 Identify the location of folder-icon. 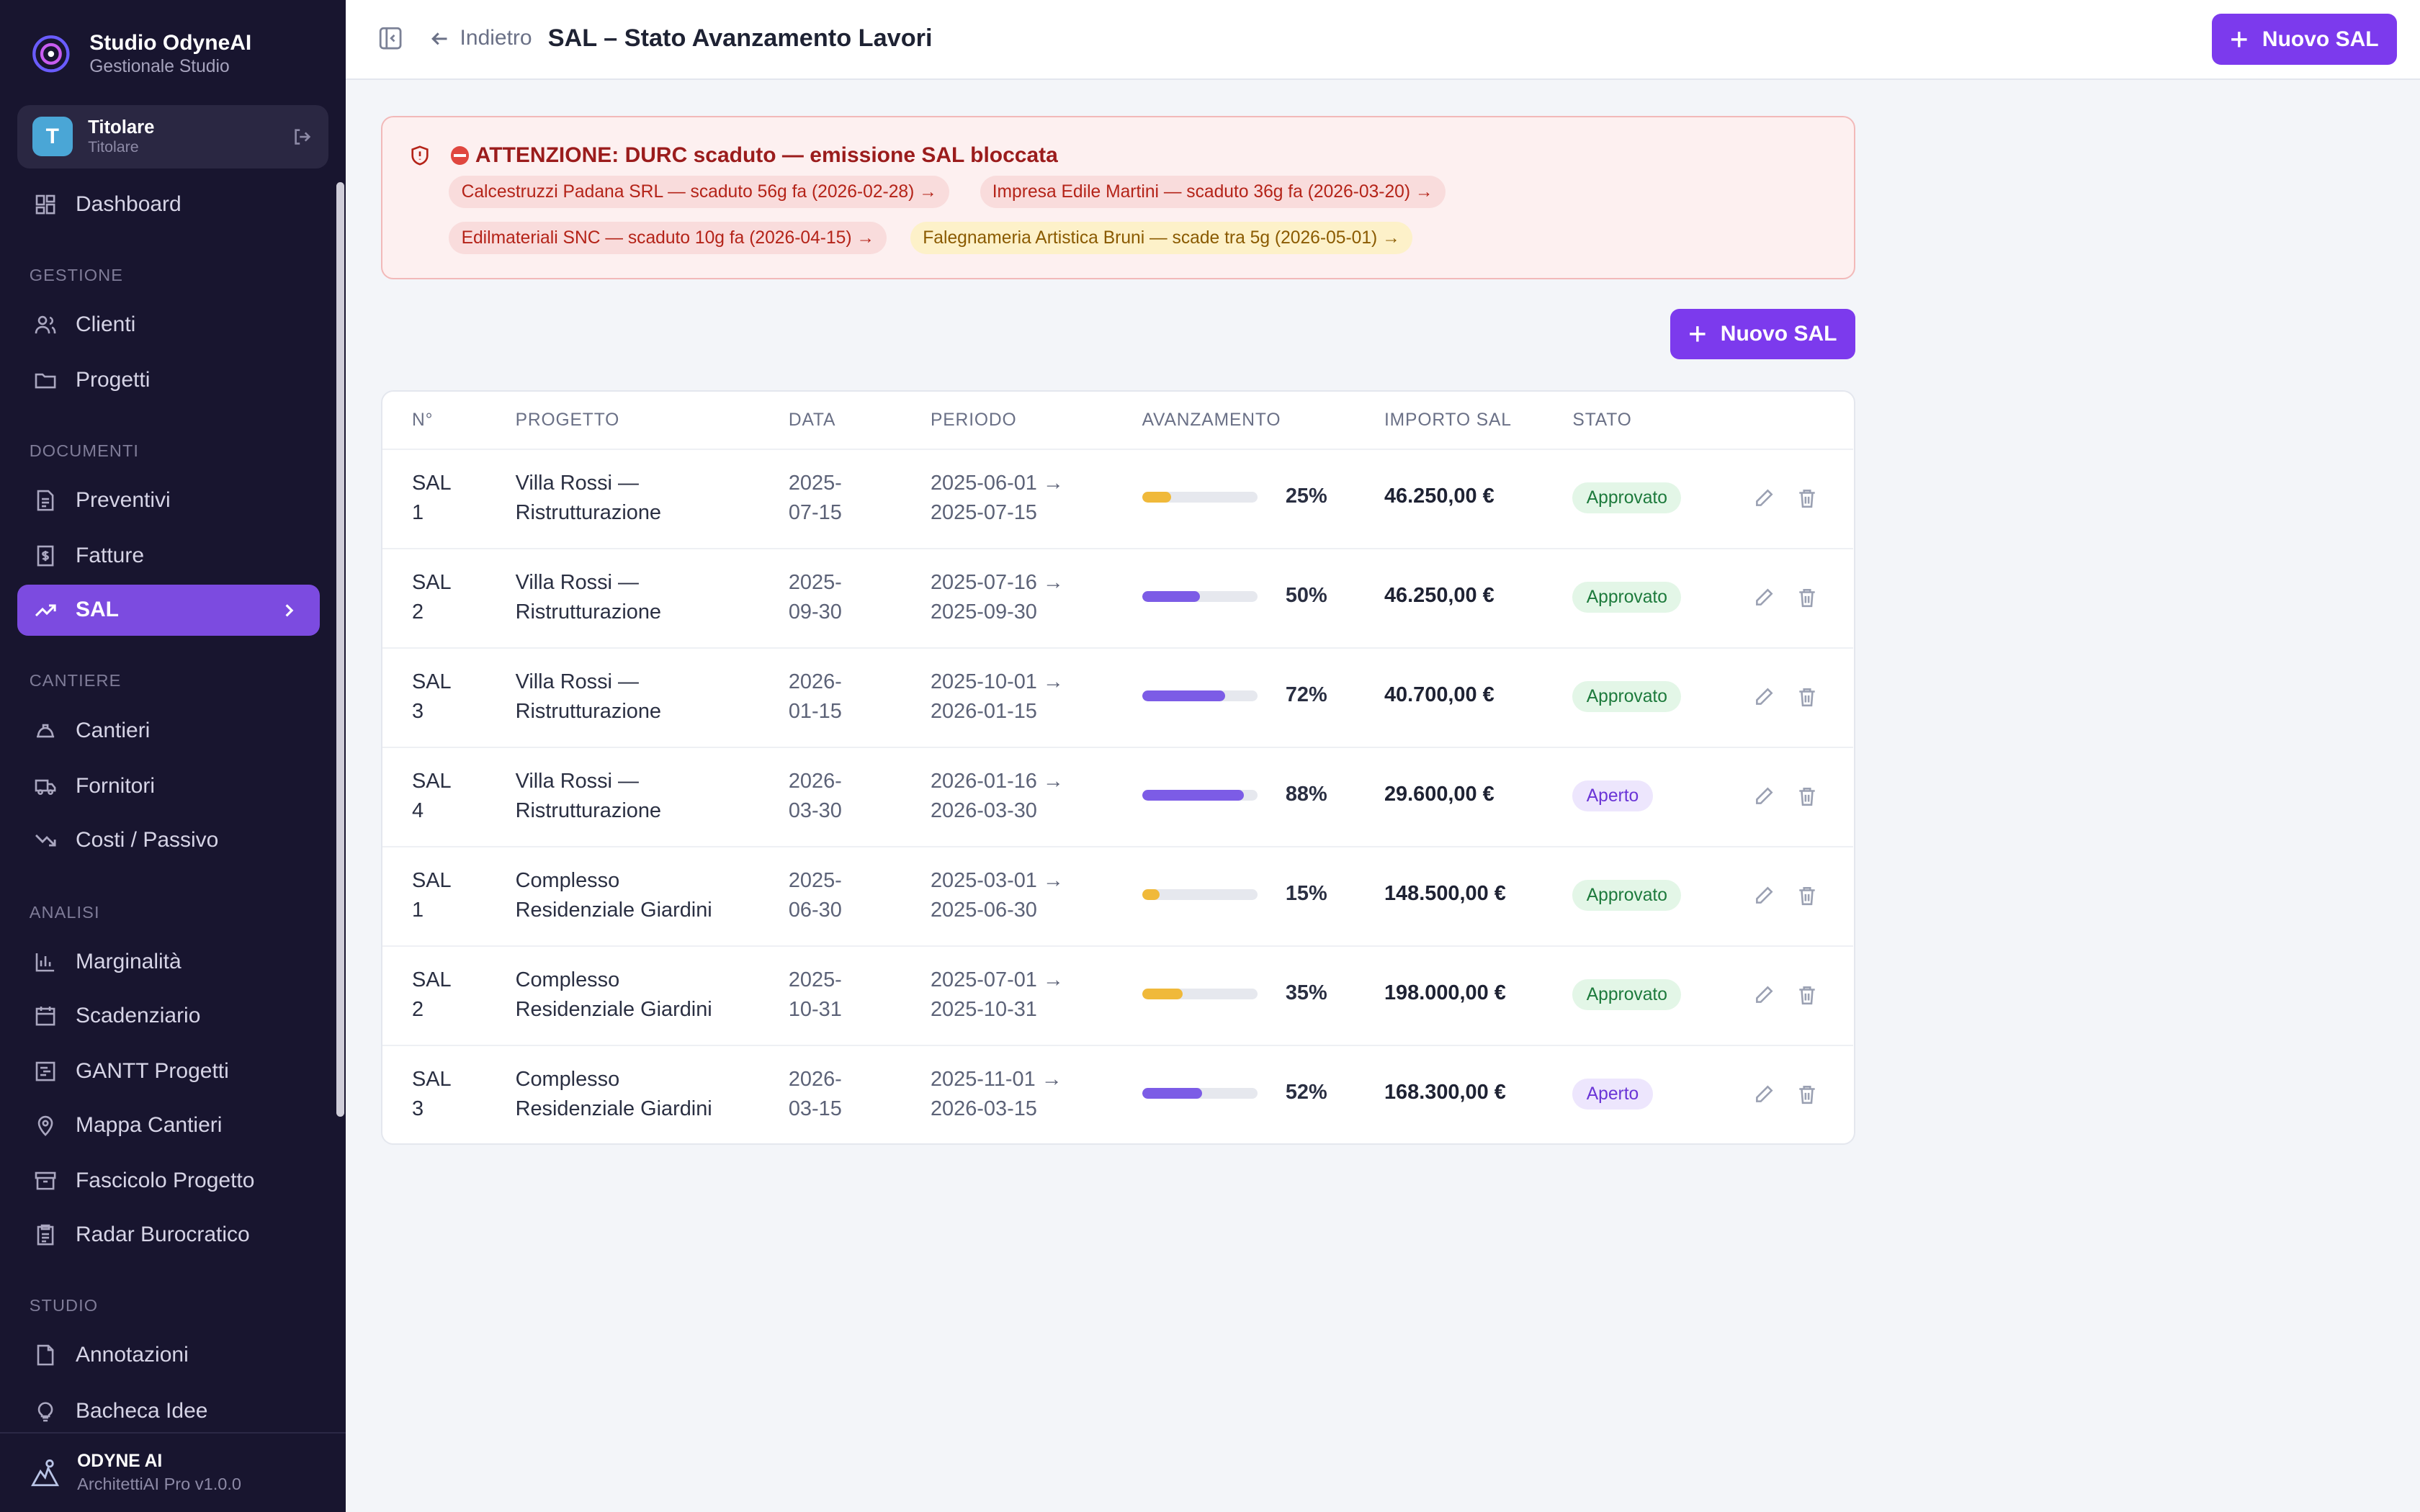
(45, 381).